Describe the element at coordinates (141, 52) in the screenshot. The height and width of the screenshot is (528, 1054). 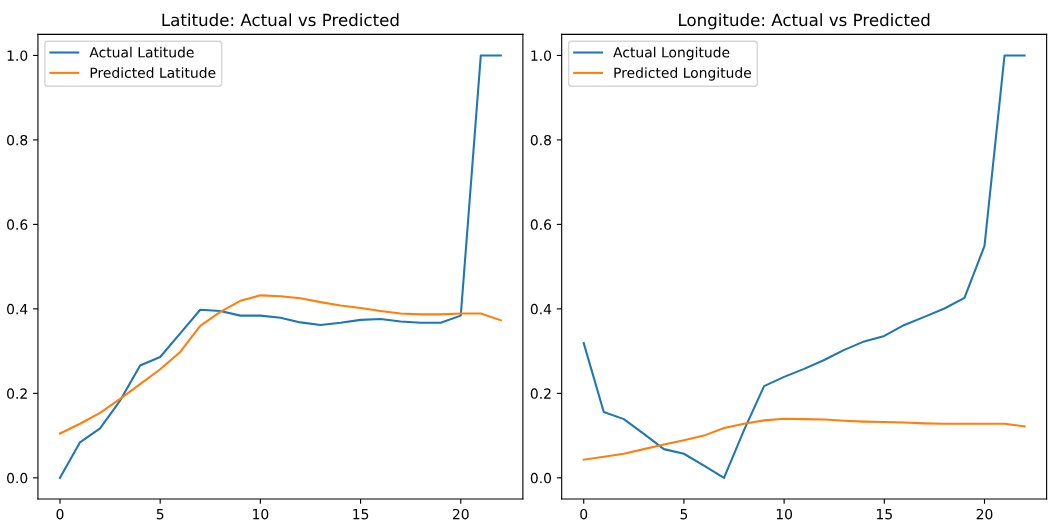
I see `legend-label: Actual Latitude` at that location.